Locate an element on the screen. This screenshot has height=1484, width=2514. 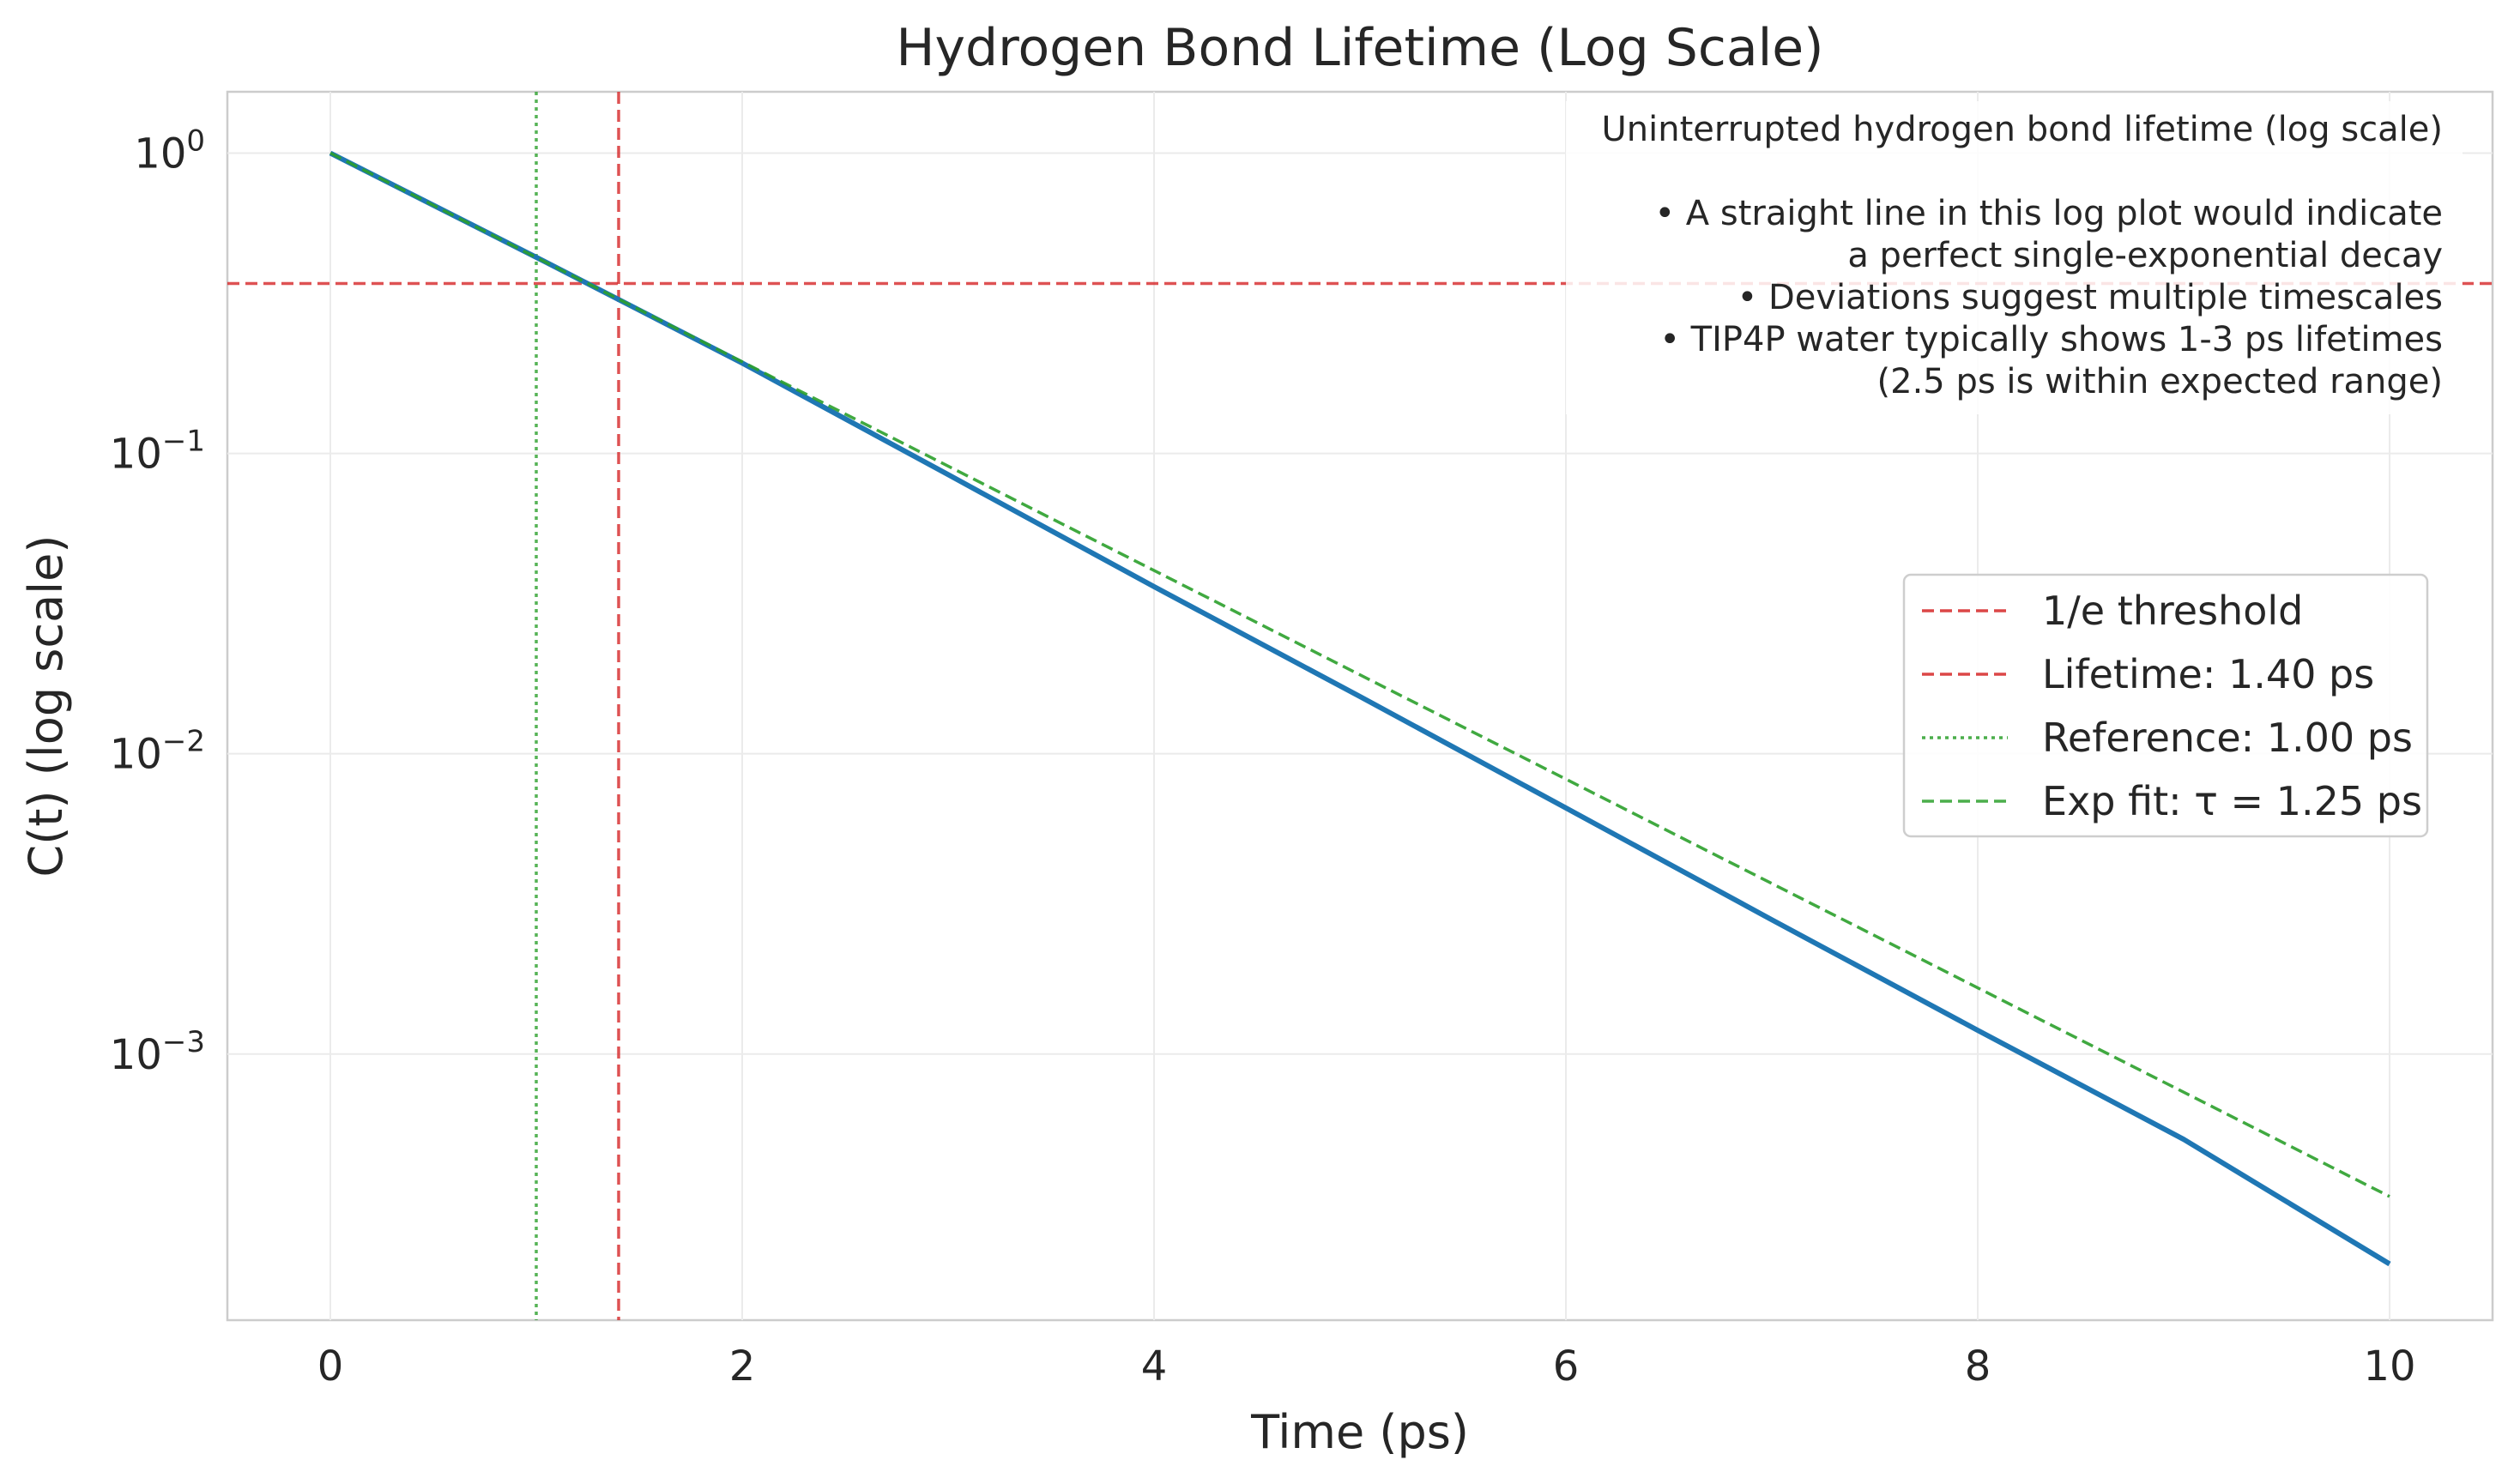
x-tick-labels: 0 2 4 6 8 10 is located at coordinates (1366, 1366).